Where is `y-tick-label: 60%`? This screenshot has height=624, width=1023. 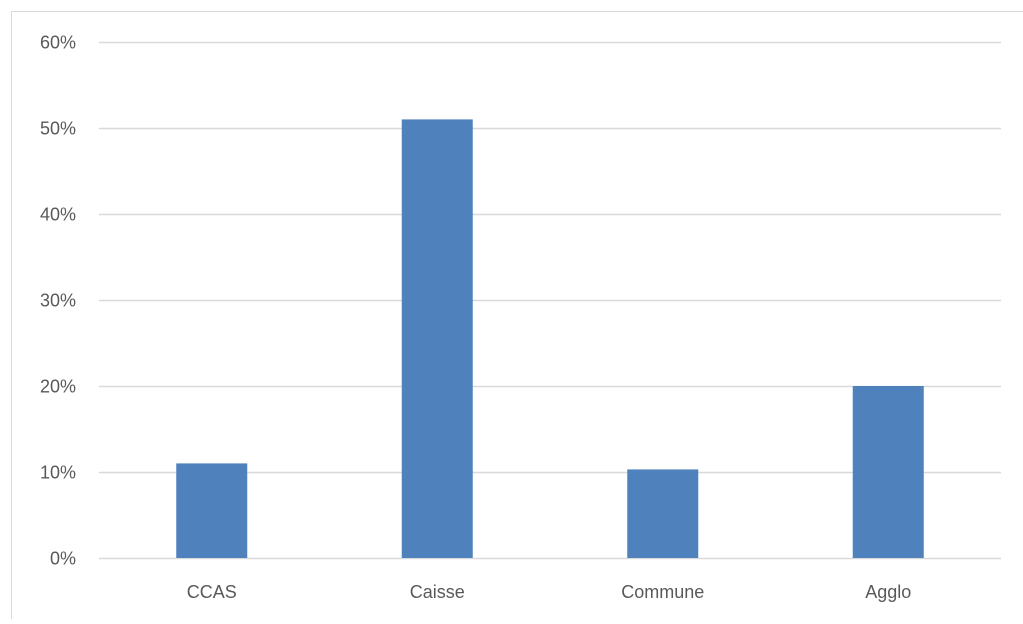 y-tick-label: 60% is located at coordinates (58, 43).